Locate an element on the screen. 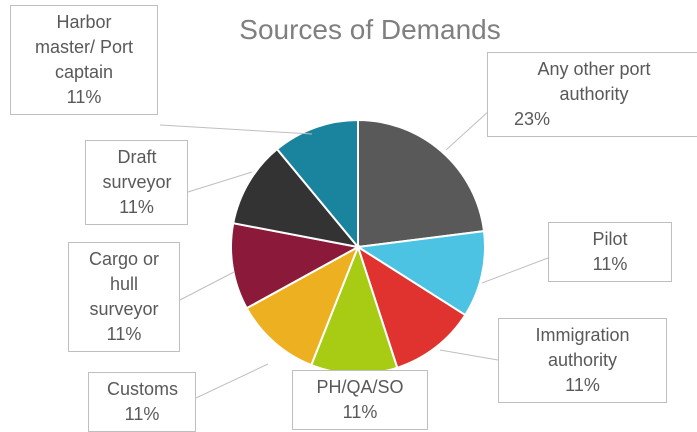 The image size is (697, 432). data-label: Any other port authority 23% is located at coordinates (592, 94).